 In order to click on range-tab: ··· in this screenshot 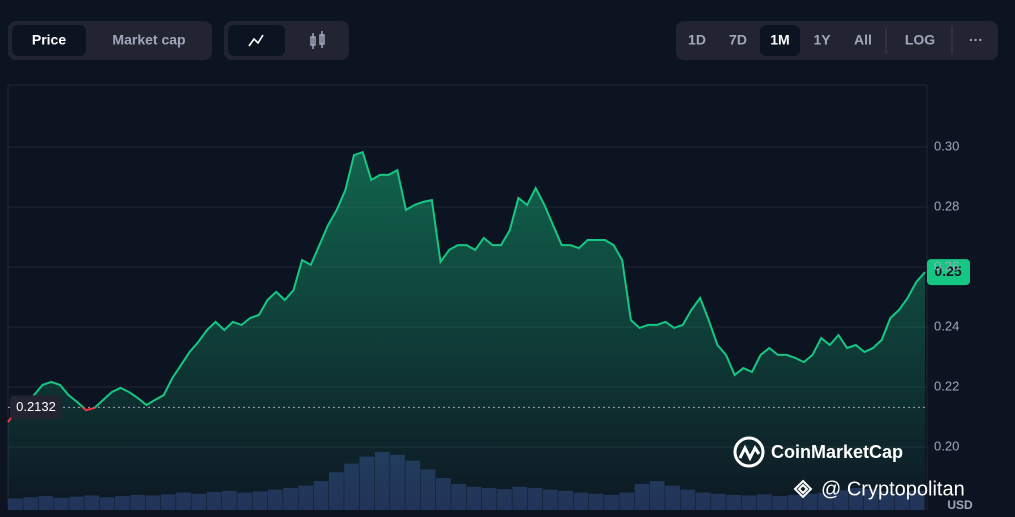, I will do `click(976, 40)`.